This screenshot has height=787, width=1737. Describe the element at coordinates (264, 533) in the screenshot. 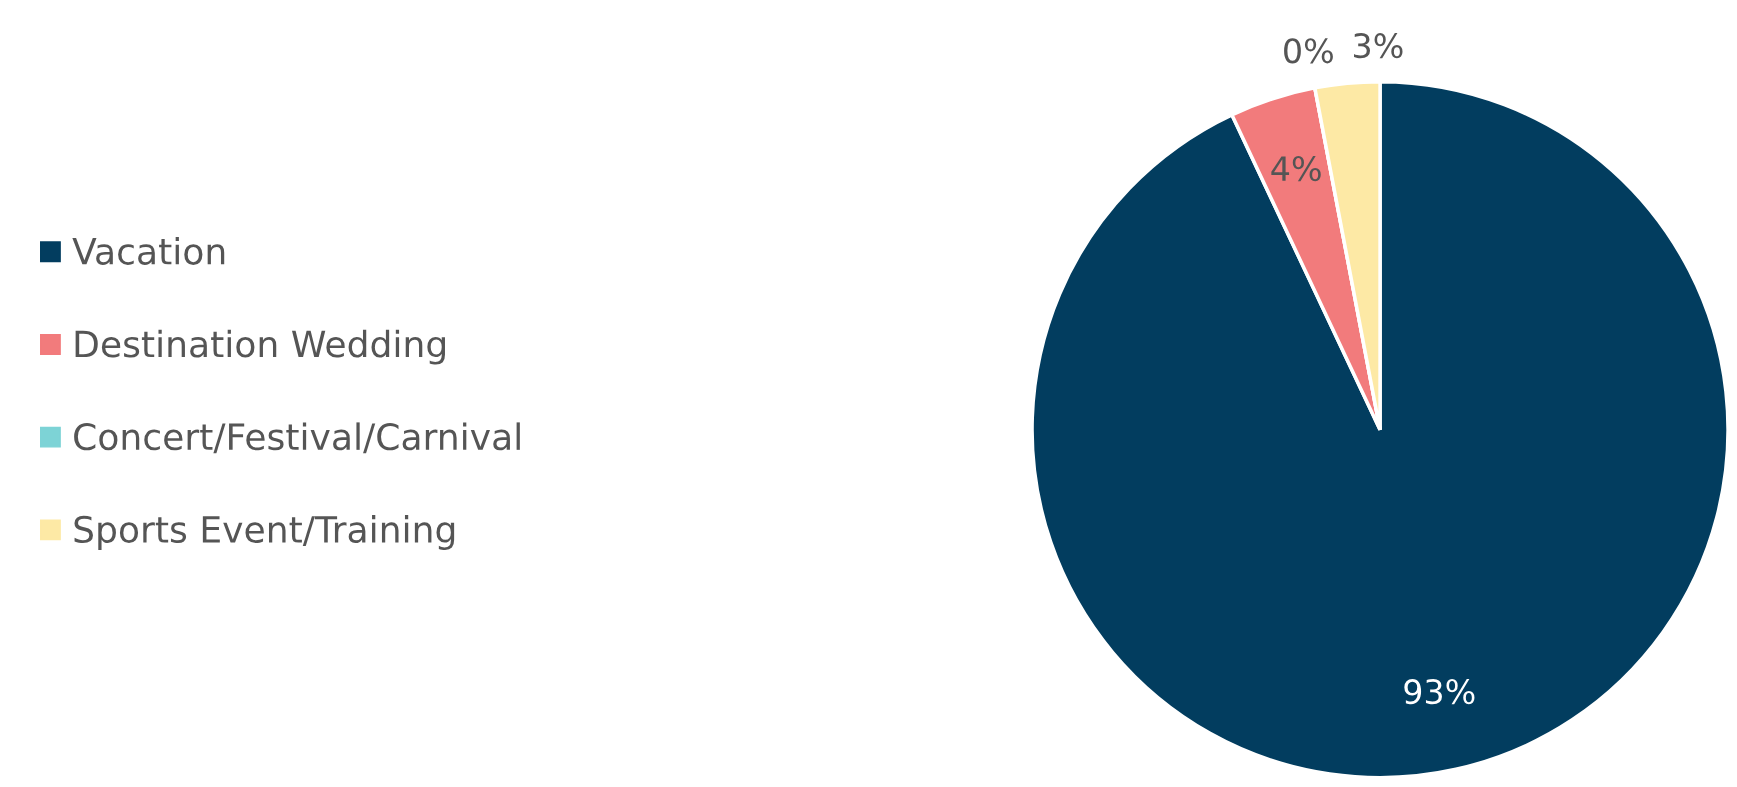

I see `legend-label: Sports Event/Training` at that location.